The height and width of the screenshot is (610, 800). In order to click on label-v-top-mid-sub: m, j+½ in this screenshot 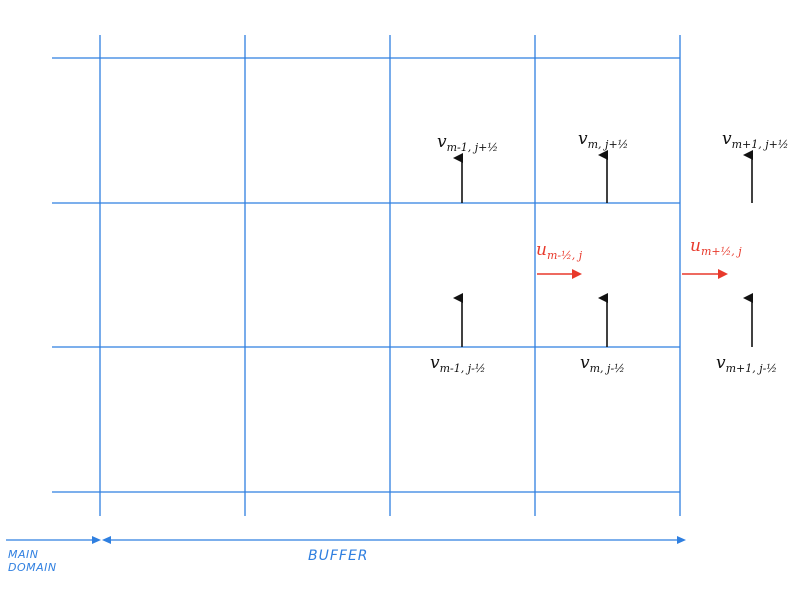, I will do `click(608, 144)`.